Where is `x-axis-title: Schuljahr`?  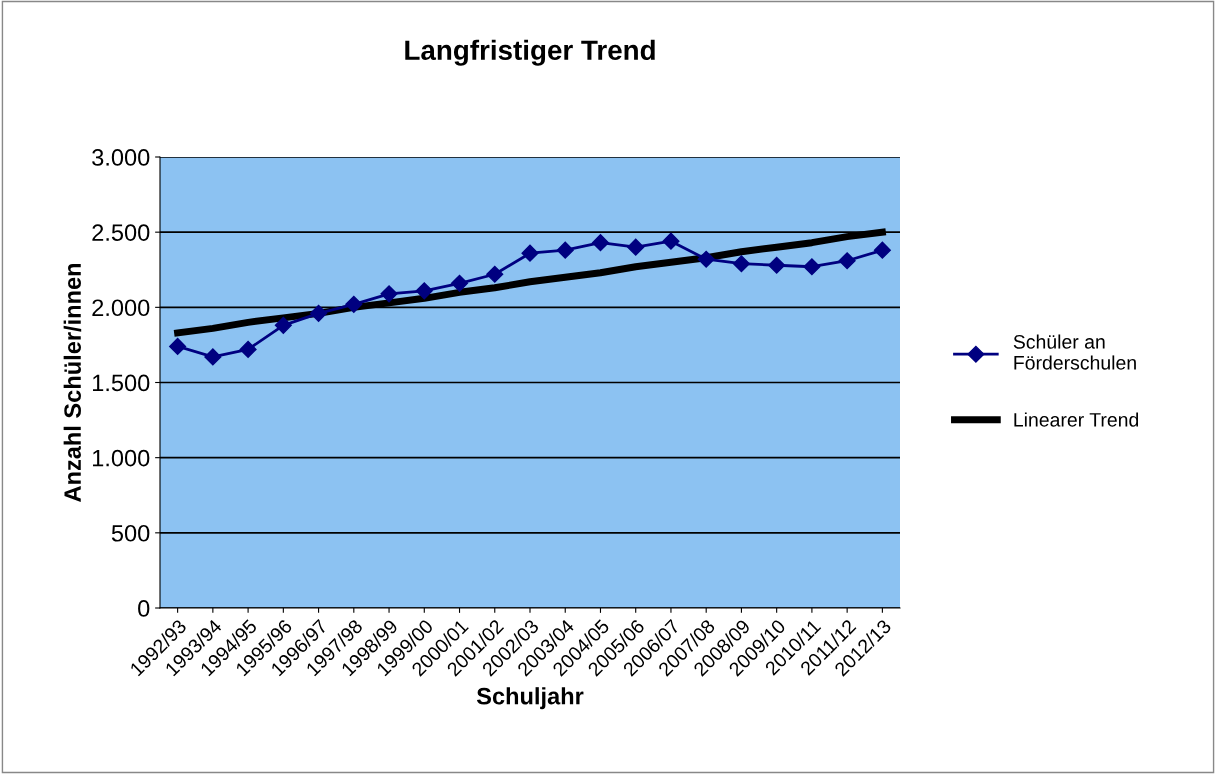 x-axis-title: Schuljahr is located at coordinates (530, 698).